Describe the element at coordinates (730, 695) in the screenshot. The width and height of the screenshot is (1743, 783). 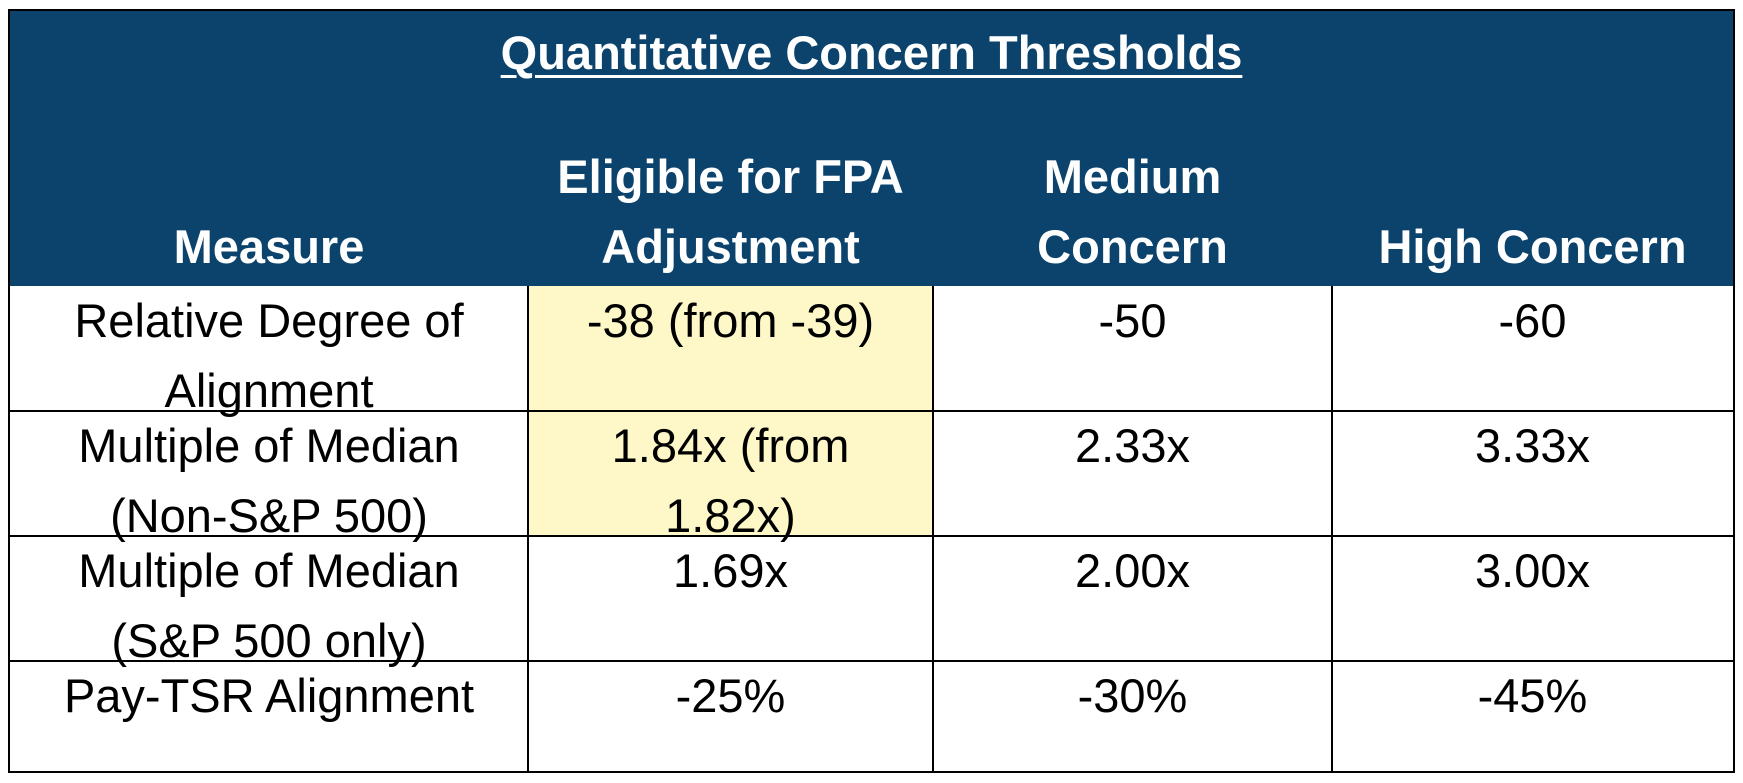
I see `table-cell-fpa: -25%` at that location.